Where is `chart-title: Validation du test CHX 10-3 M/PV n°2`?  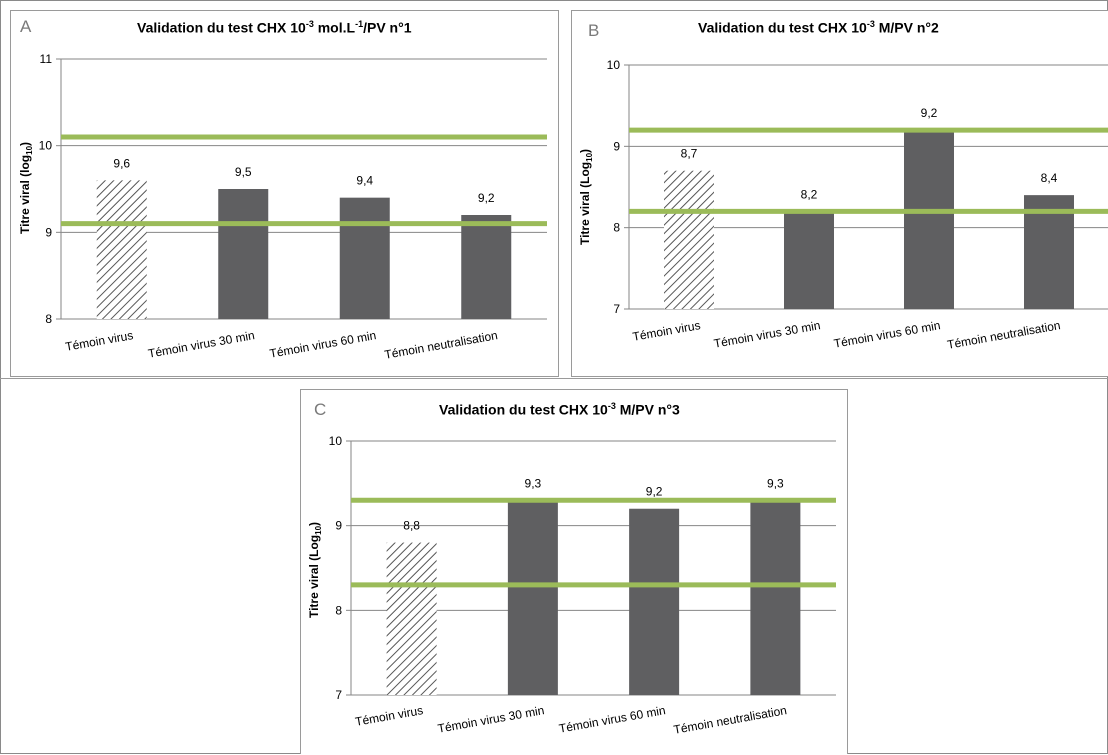
chart-title: Validation du test CHX 10-3 M/PV n°2 is located at coordinates (818, 27).